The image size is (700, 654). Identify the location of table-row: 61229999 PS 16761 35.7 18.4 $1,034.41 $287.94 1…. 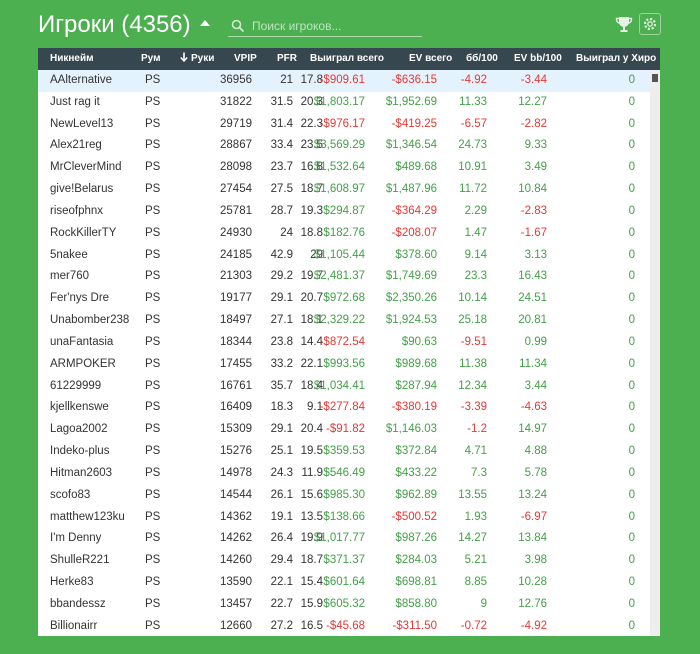
(344, 387).